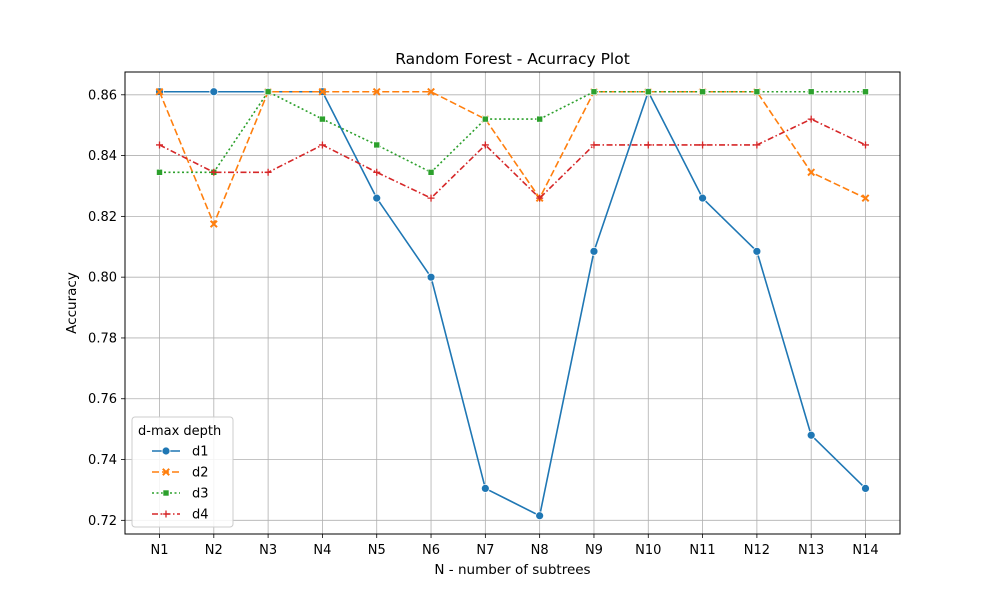 This screenshot has width=1000, height=604. I want to click on series-line-d4, so click(512, 158).